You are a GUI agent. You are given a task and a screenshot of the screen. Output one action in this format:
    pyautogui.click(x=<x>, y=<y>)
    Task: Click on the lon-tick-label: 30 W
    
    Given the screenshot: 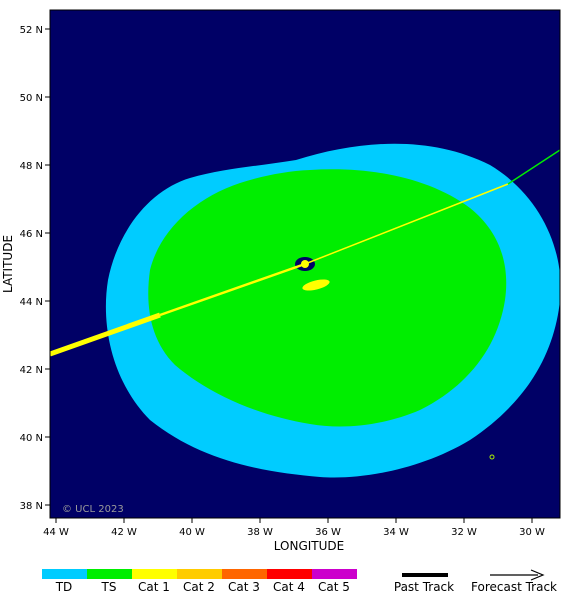 What is the action you would take?
    pyautogui.click(x=532, y=532)
    